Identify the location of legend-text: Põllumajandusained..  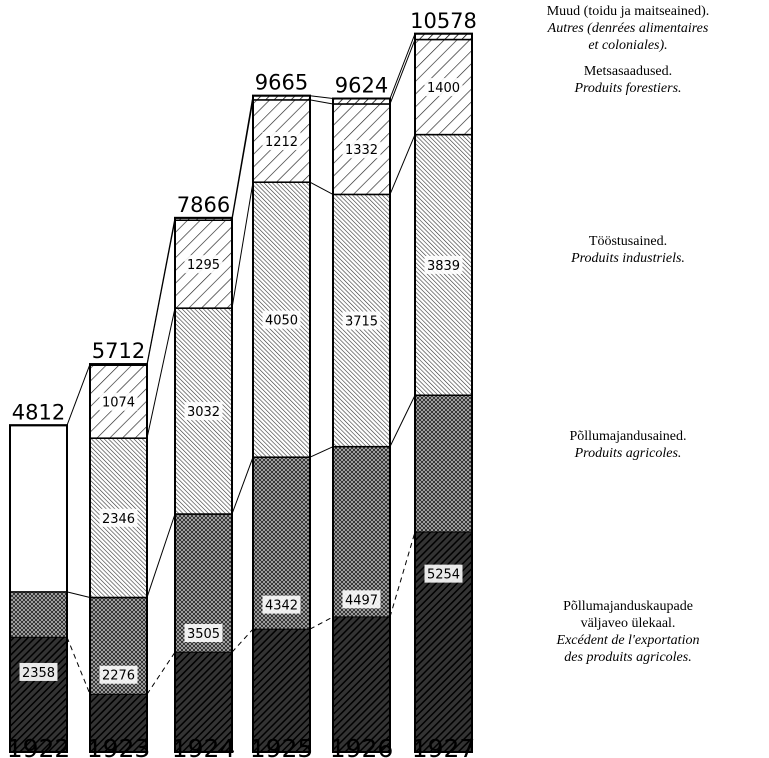
(627, 436).